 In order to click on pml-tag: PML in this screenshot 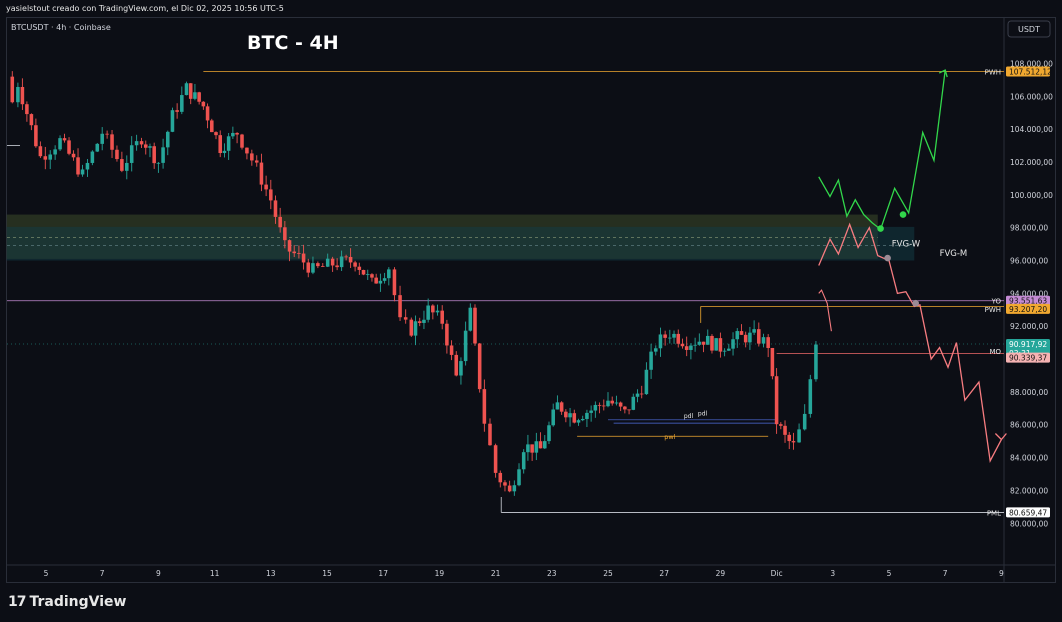, I will do `click(994, 513)`.